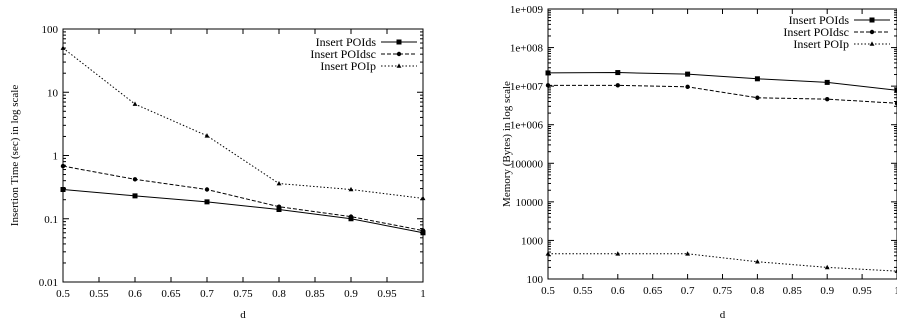 The image size is (897, 324). Describe the element at coordinates (53, 93) in the screenshot. I see `y-tick-label: 10` at that location.